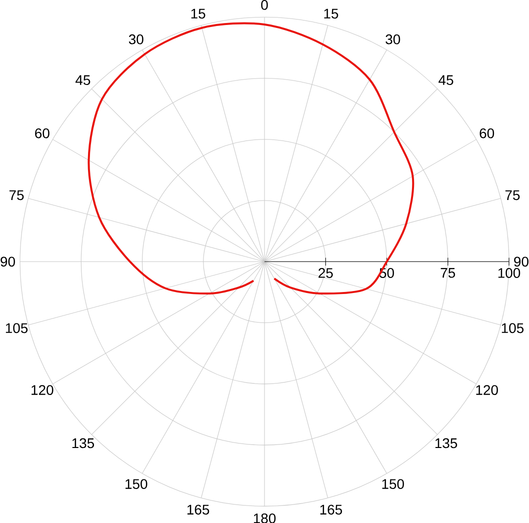  I want to click on y-tick-label: 100, so click(509, 273).